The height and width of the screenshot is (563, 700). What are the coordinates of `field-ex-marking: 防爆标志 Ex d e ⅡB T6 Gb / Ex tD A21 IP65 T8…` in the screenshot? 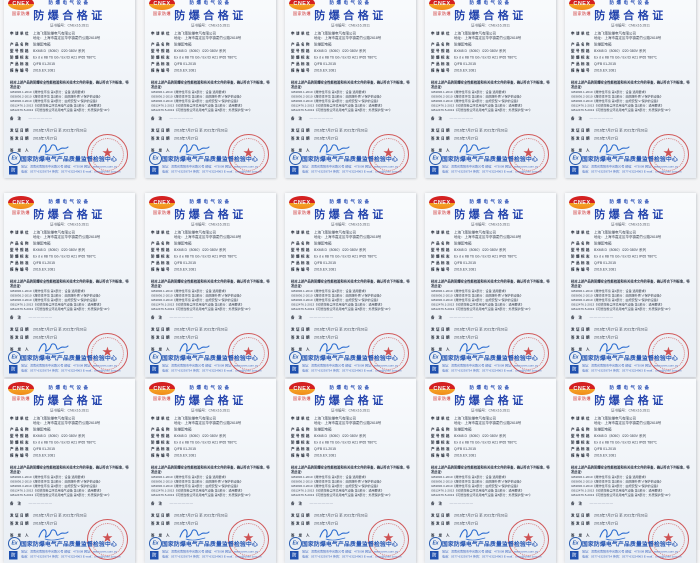 It's located at (334, 256).